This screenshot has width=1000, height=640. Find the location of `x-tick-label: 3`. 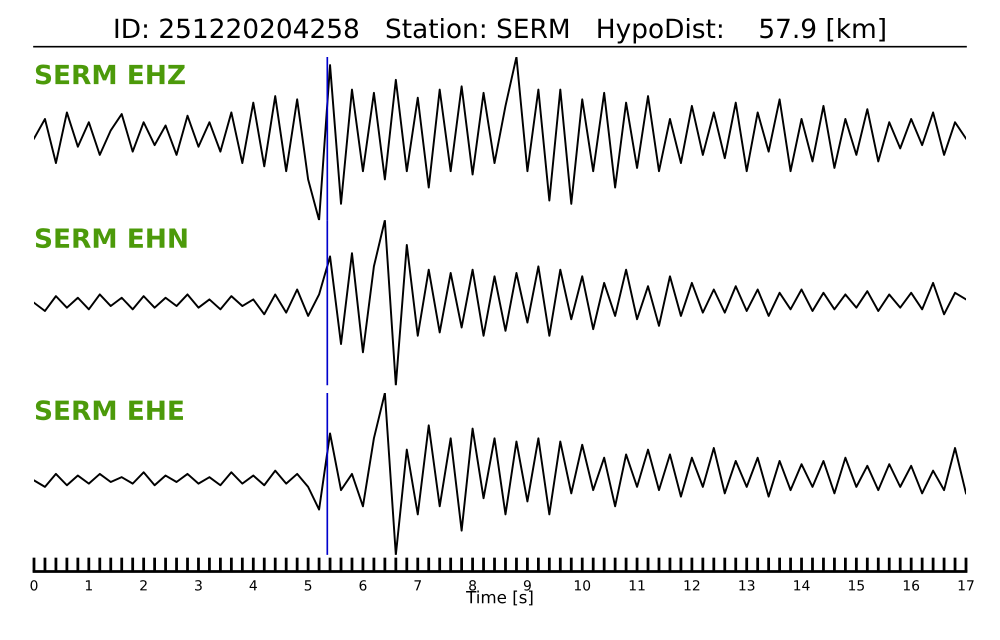

x-tick-label: 3 is located at coordinates (198, 585).